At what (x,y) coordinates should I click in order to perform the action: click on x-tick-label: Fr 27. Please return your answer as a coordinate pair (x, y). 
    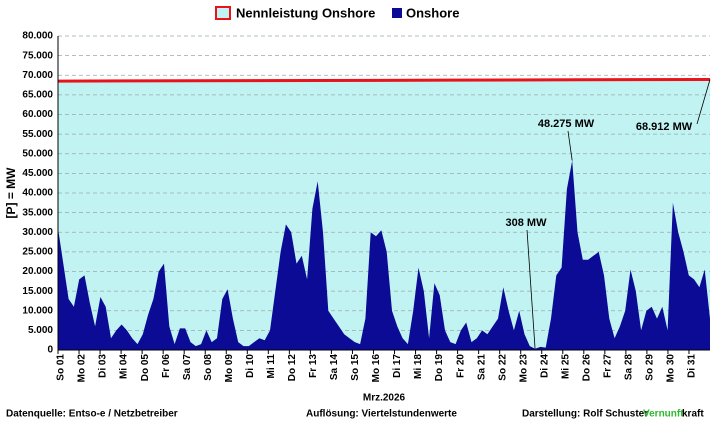
    Looking at the image, I should click on (607, 366).